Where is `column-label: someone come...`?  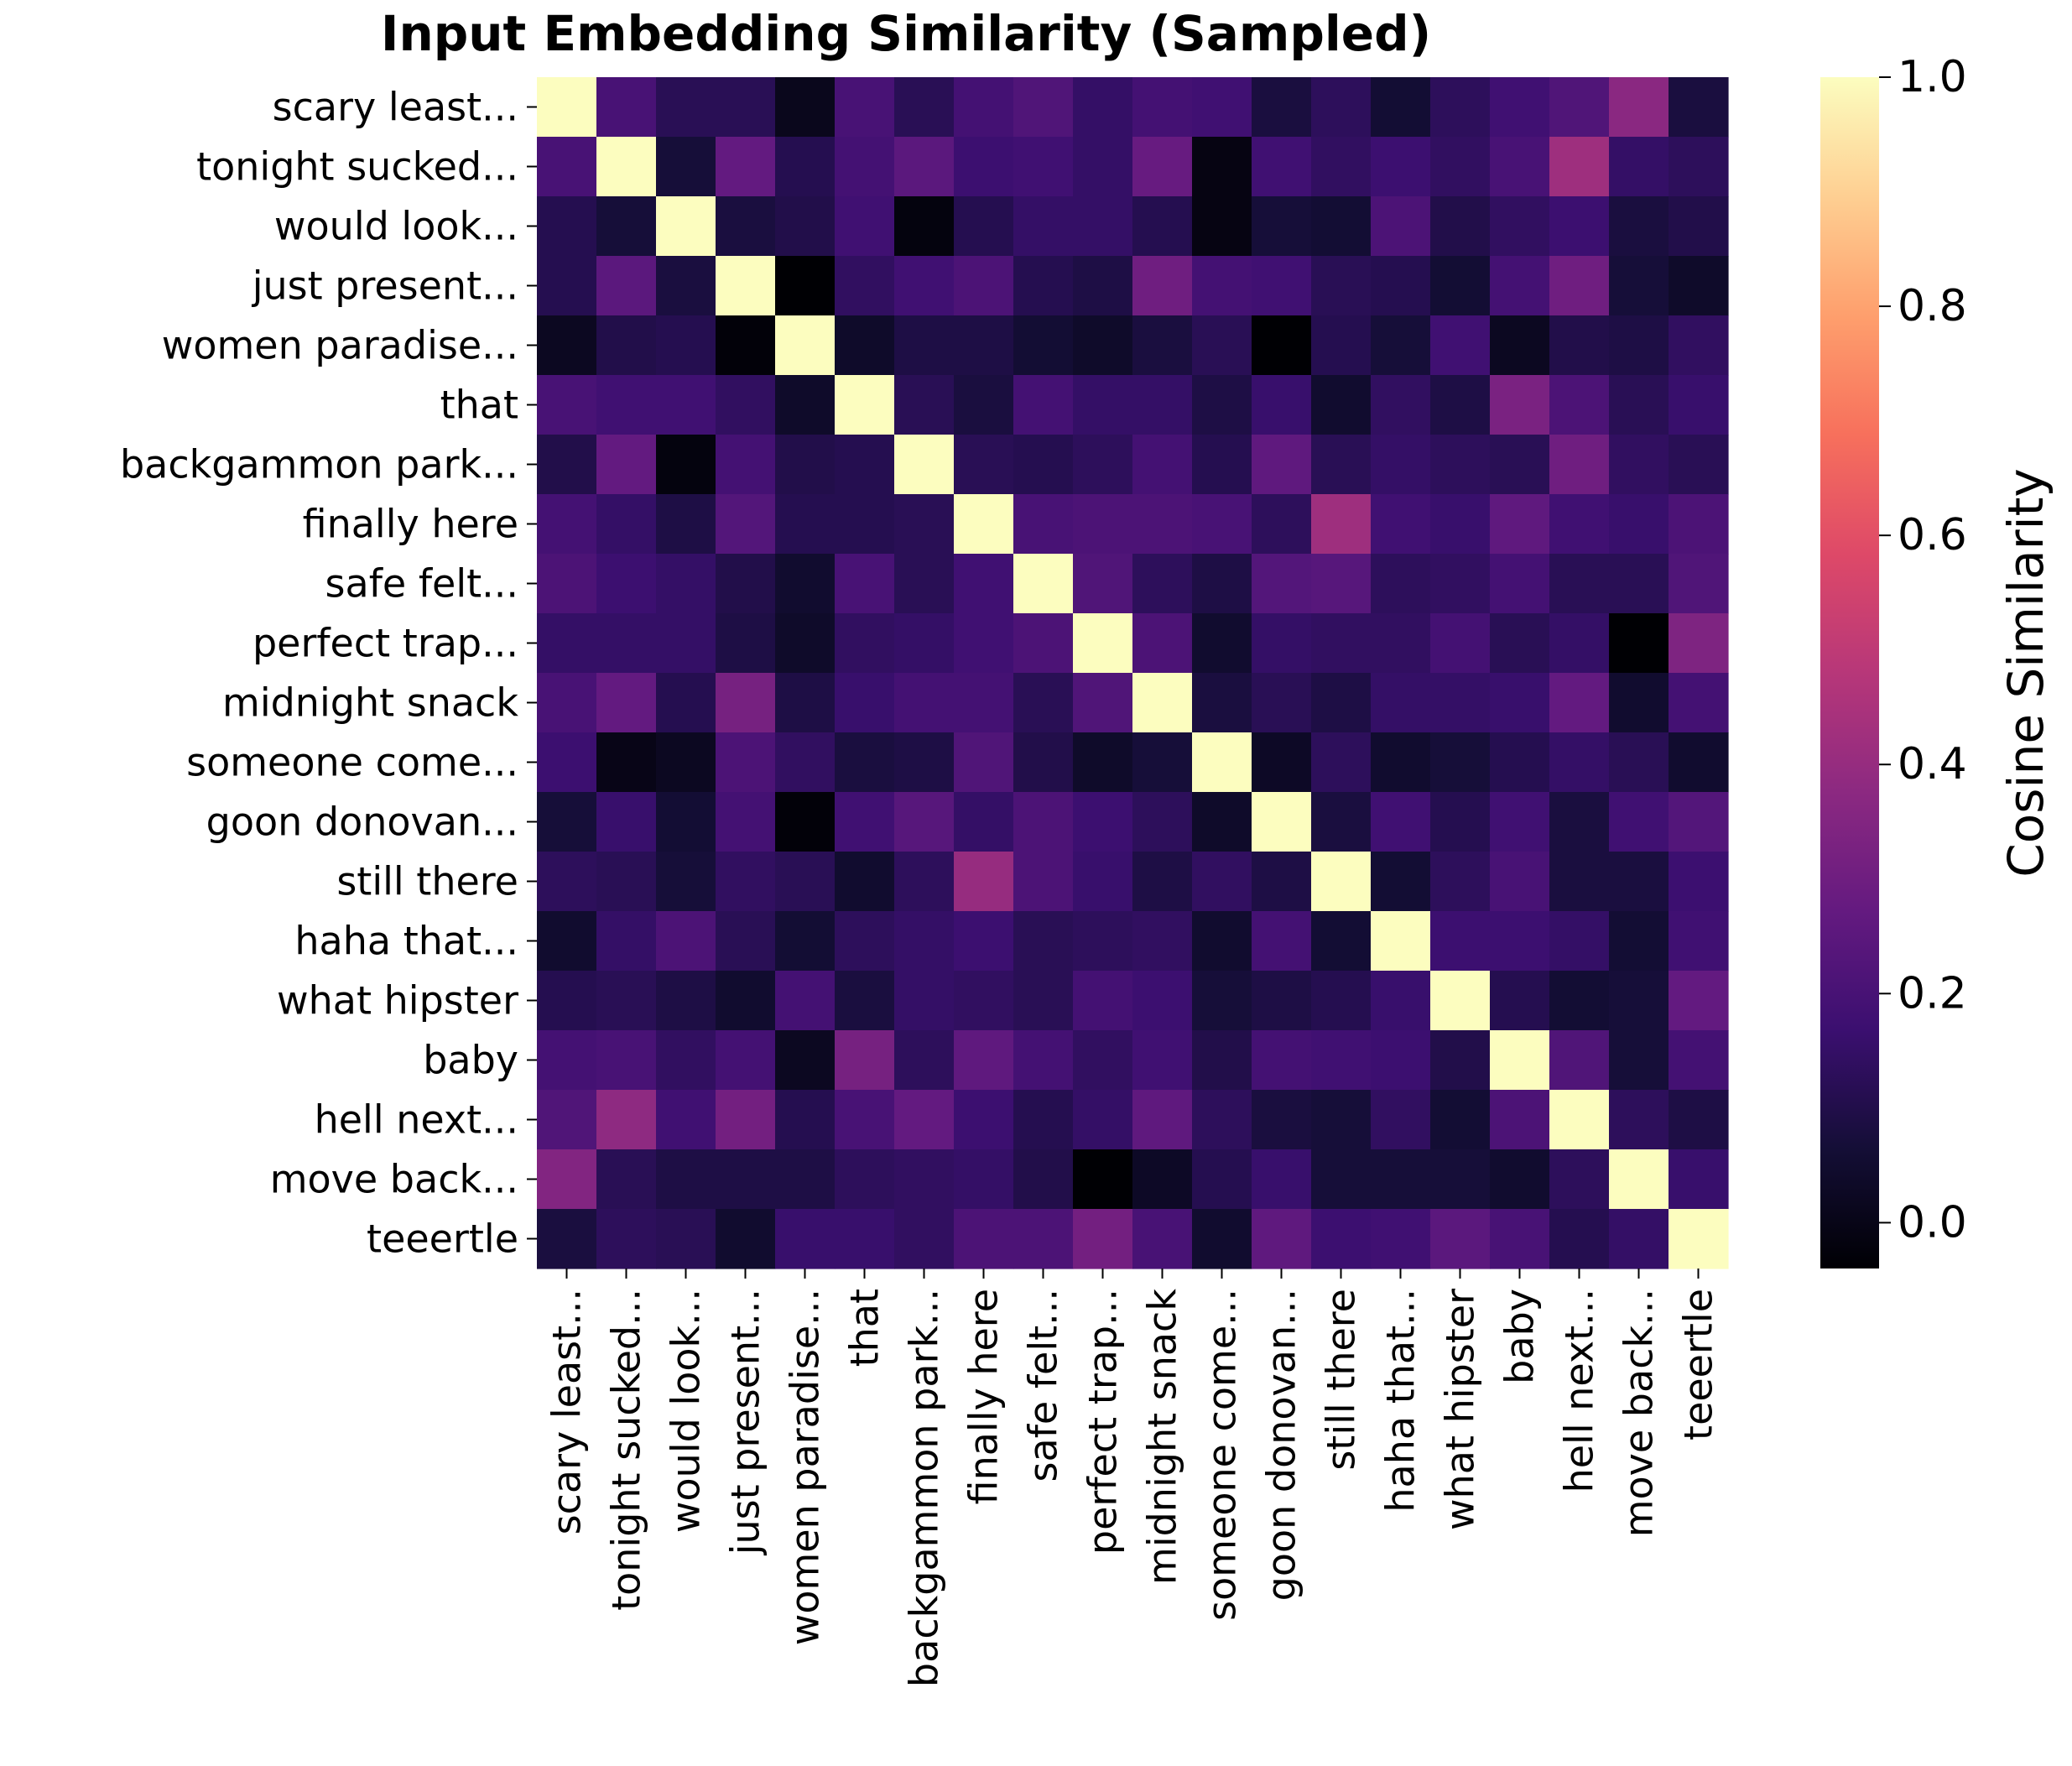 column-label: someone come... is located at coordinates (1222, 1455).